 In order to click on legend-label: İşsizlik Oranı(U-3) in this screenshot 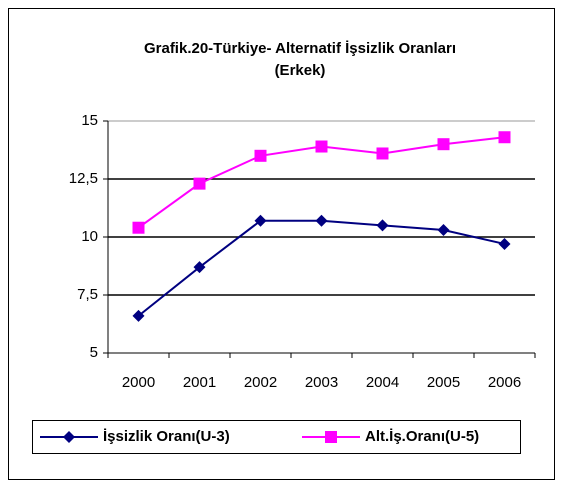, I will do `click(166, 436)`.